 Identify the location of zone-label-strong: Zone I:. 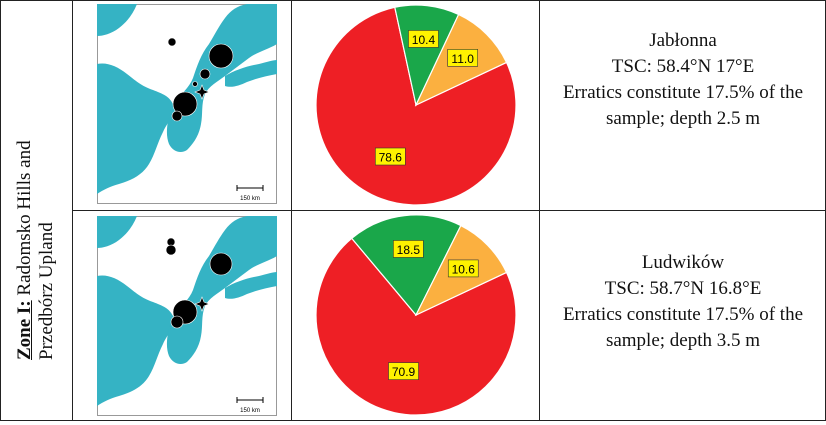
(24, 330).